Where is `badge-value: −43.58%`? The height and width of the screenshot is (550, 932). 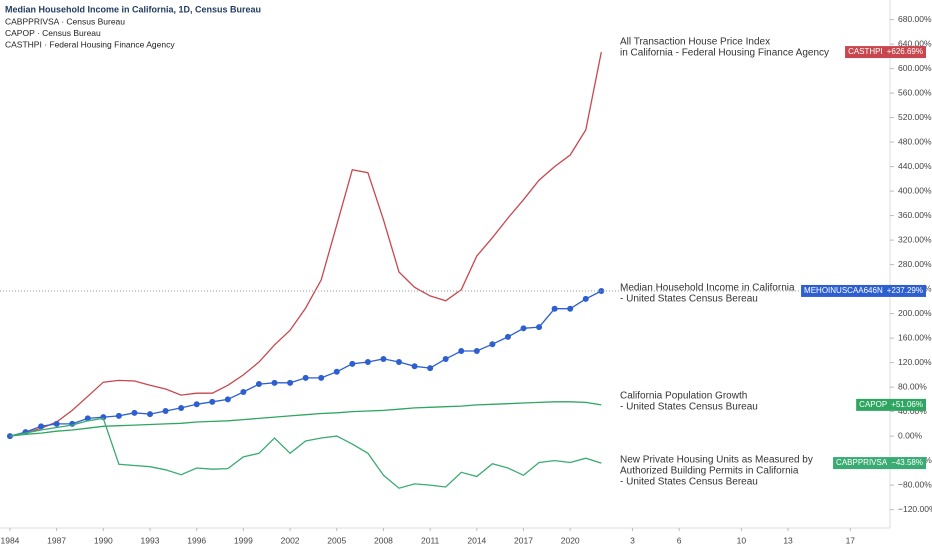
badge-value: −43.58% is located at coordinates (907, 462).